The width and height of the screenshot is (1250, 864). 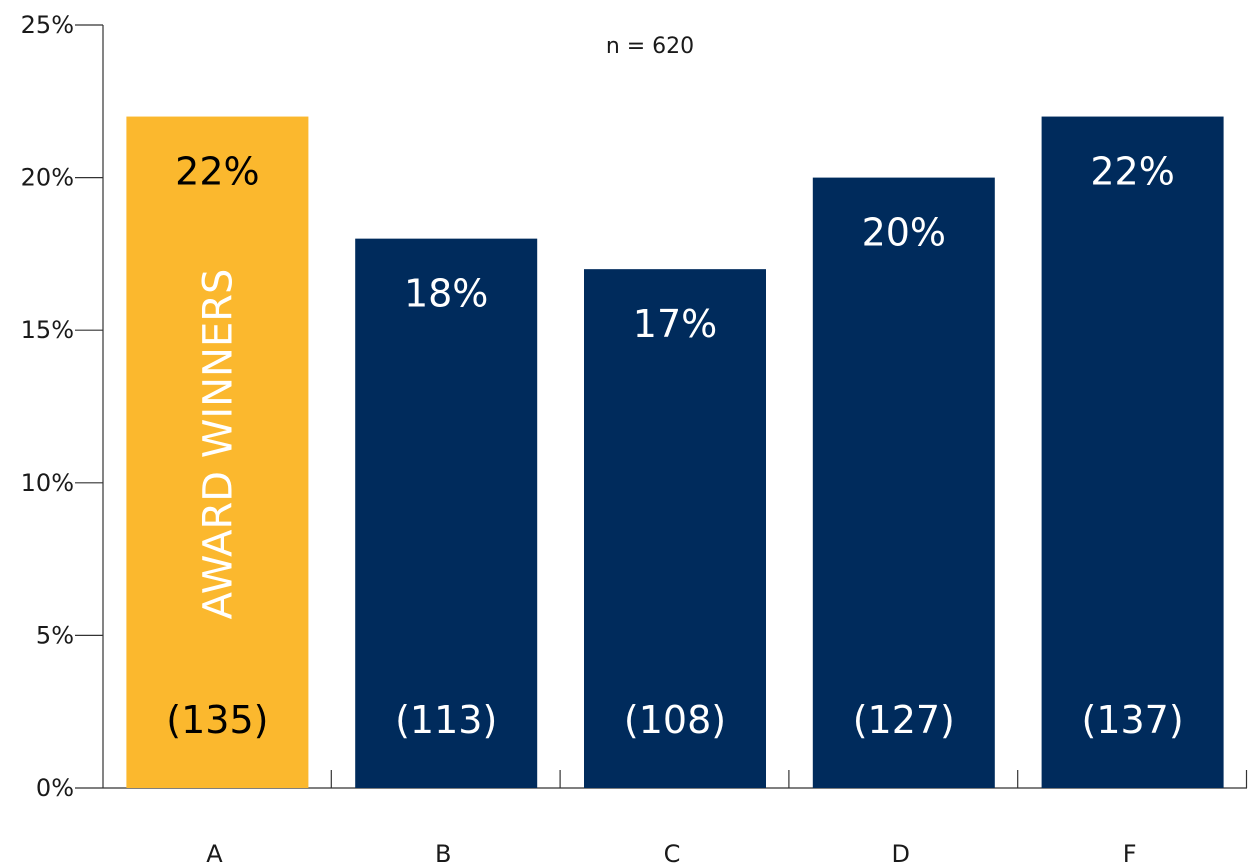 What do you see at coordinates (446, 513) in the screenshot?
I see `bar-b` at bounding box center [446, 513].